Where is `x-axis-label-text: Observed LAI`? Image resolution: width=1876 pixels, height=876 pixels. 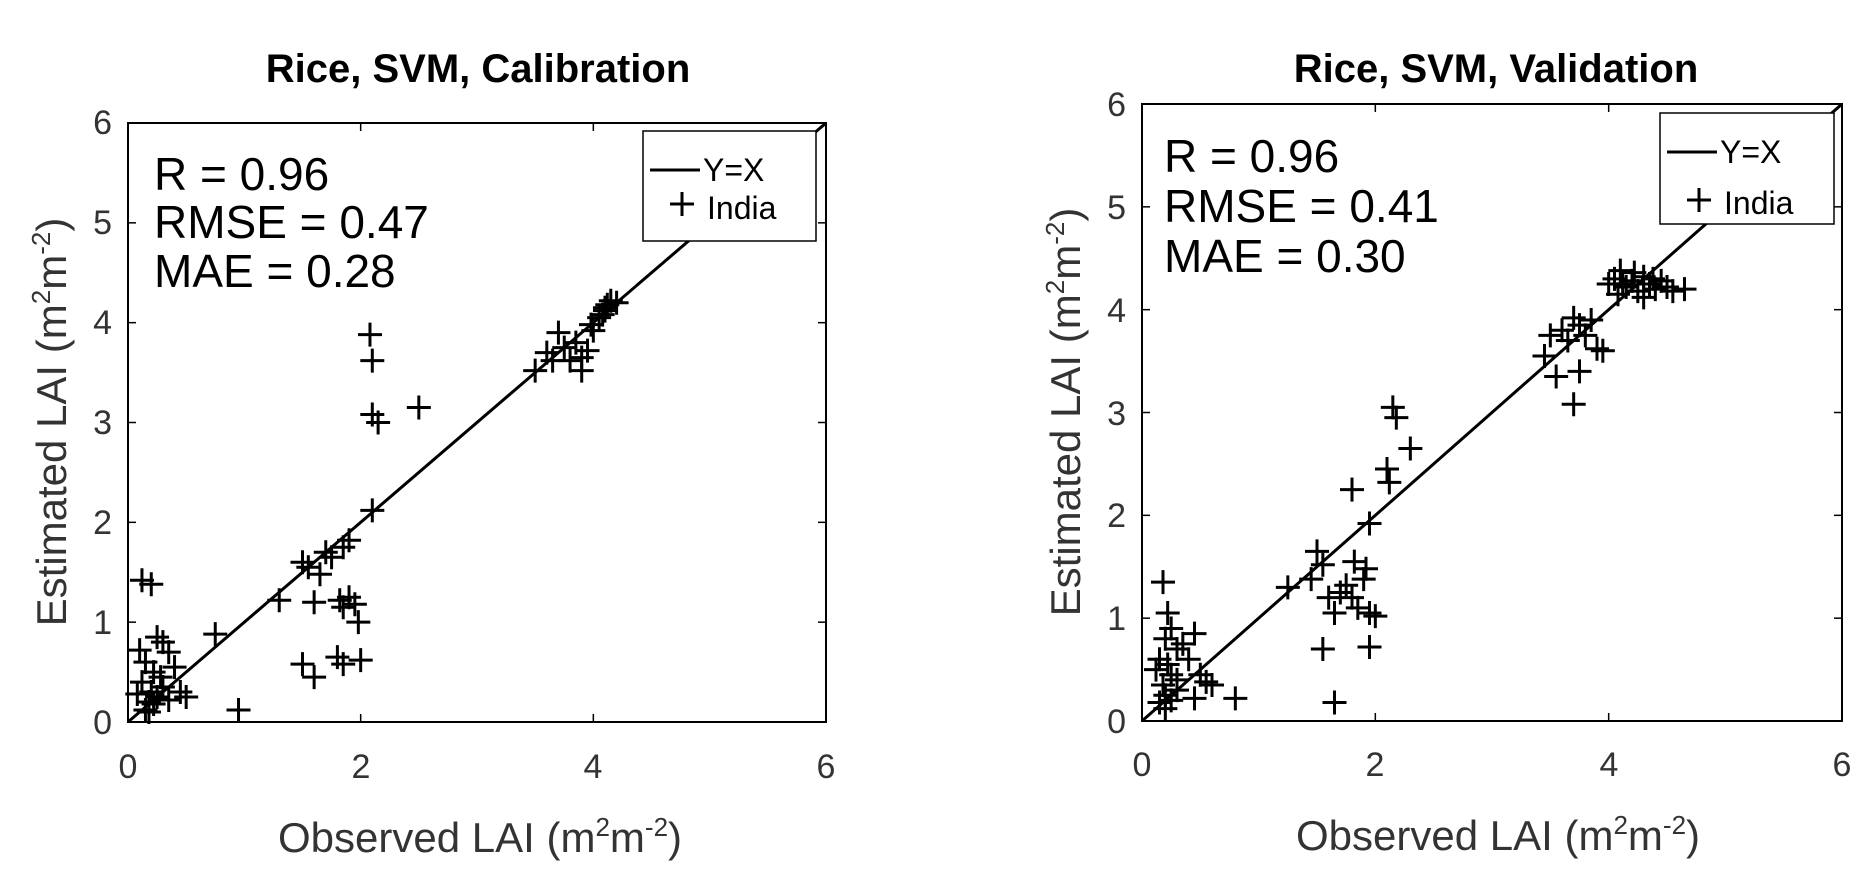
x-axis-label-text: Observed LAI is located at coordinates (1424, 835).